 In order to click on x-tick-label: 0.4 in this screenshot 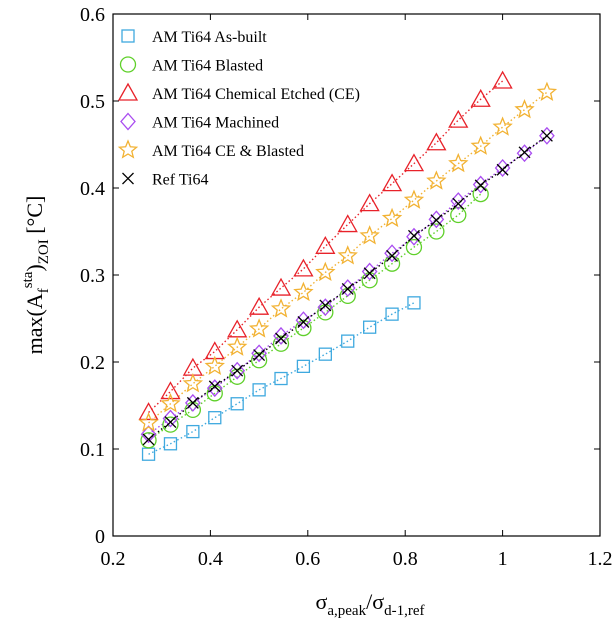, I will do `click(210, 559)`.